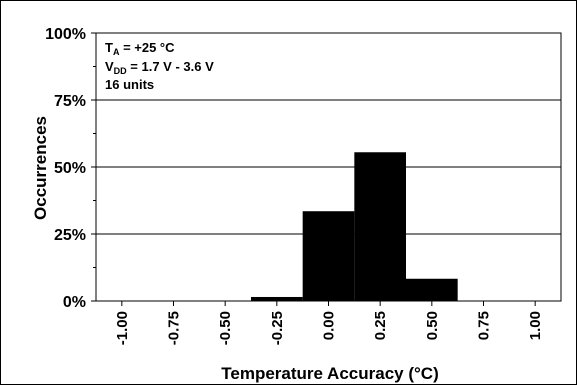 This screenshot has width=577, height=386. What do you see at coordinates (380, 325) in the screenshot?
I see `x-tick-label-5: 0.25` at bounding box center [380, 325].